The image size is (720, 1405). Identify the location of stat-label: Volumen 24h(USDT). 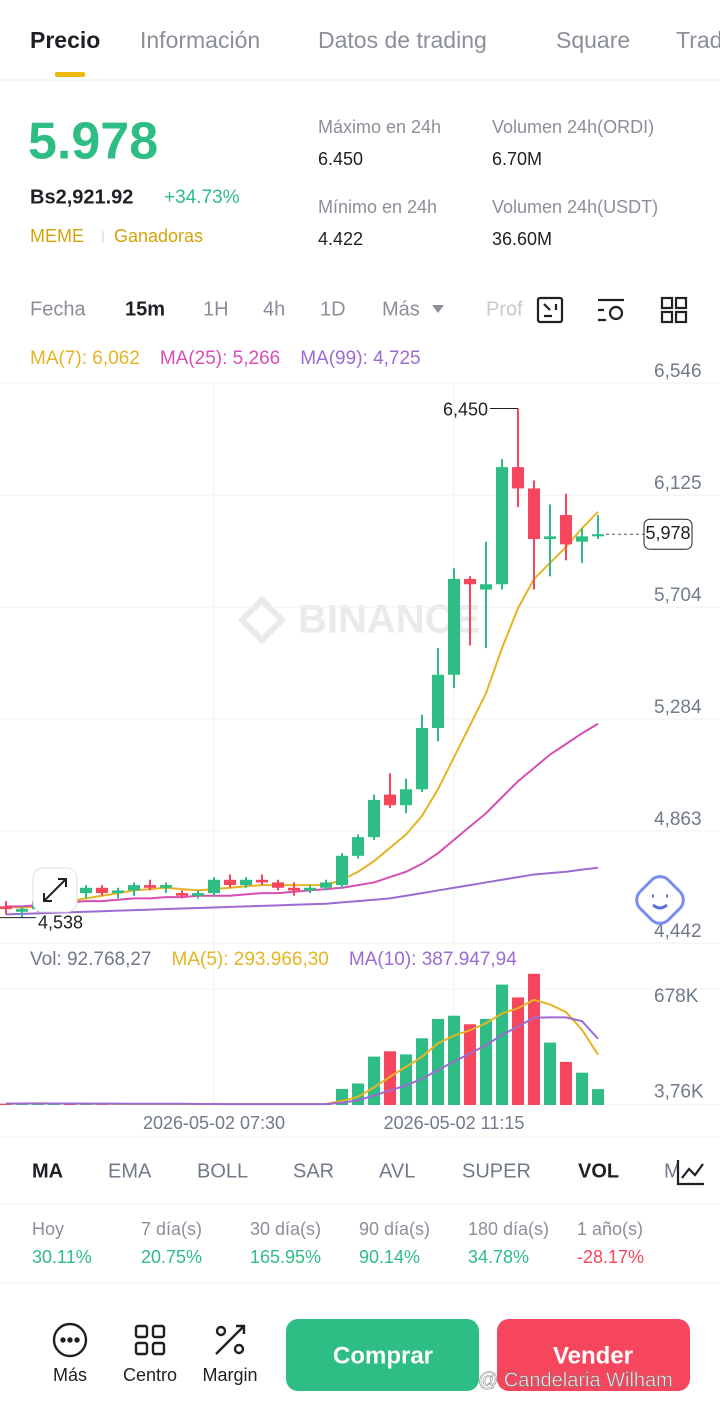
(575, 207).